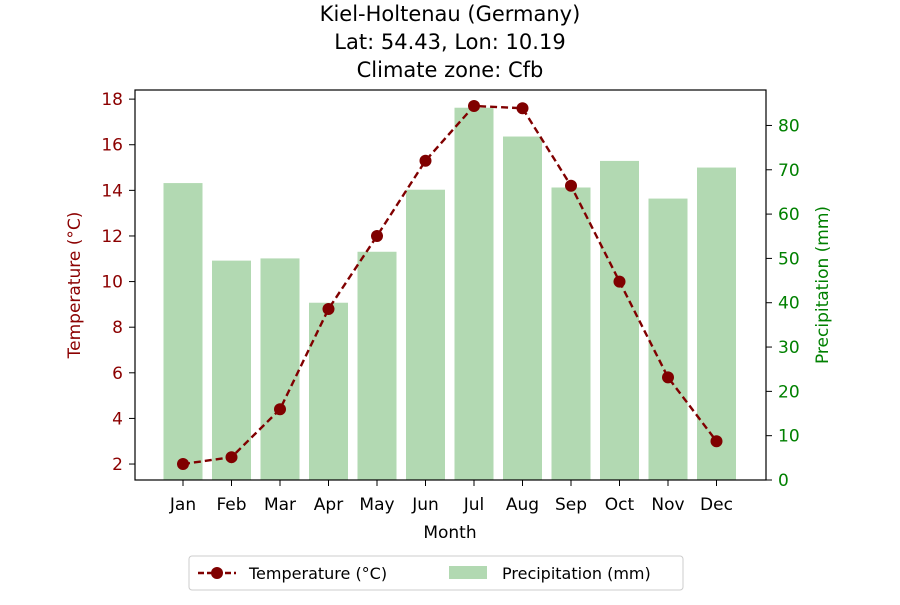 Image resolution: width=900 pixels, height=605 pixels. Describe the element at coordinates (217, 573) in the screenshot. I see `legend-temperature-marker` at that location.